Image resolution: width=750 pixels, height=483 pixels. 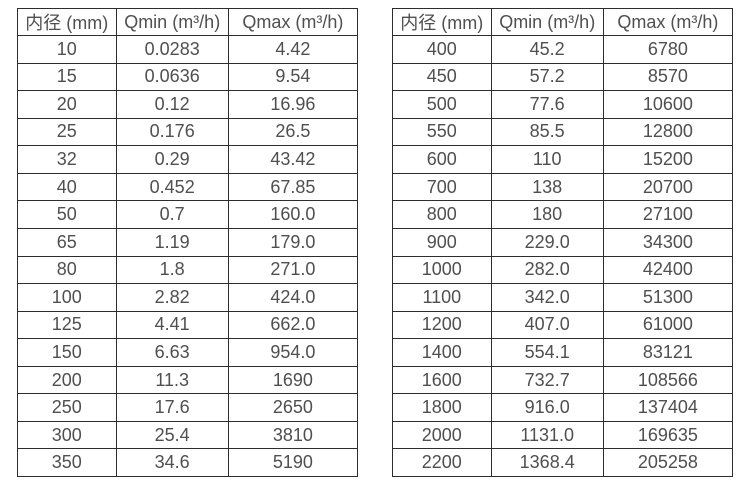 I want to click on table-cell: 20, so click(x=67, y=104).